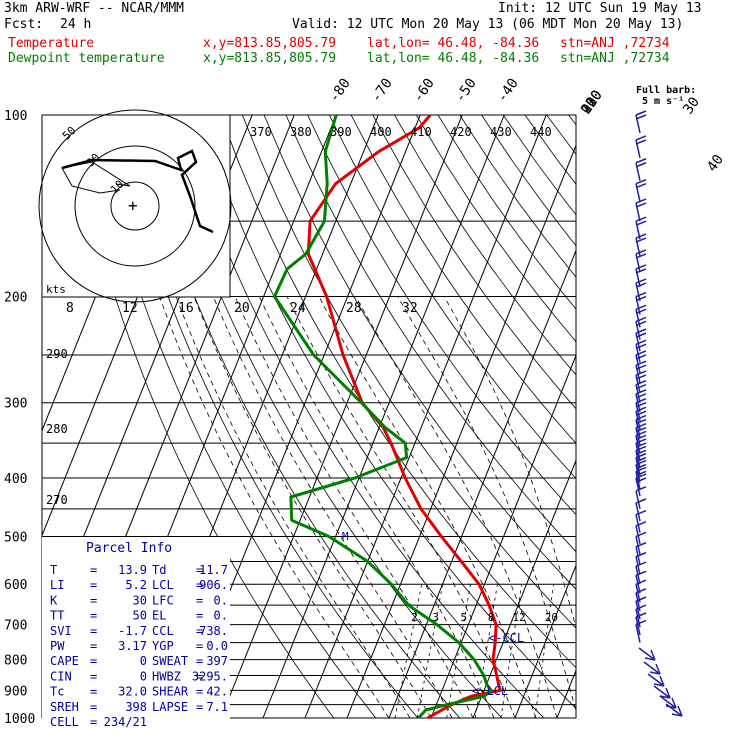  Describe the element at coordinates (589, 105) in the screenshot. I see `isotherm-label-20: 20` at that location.